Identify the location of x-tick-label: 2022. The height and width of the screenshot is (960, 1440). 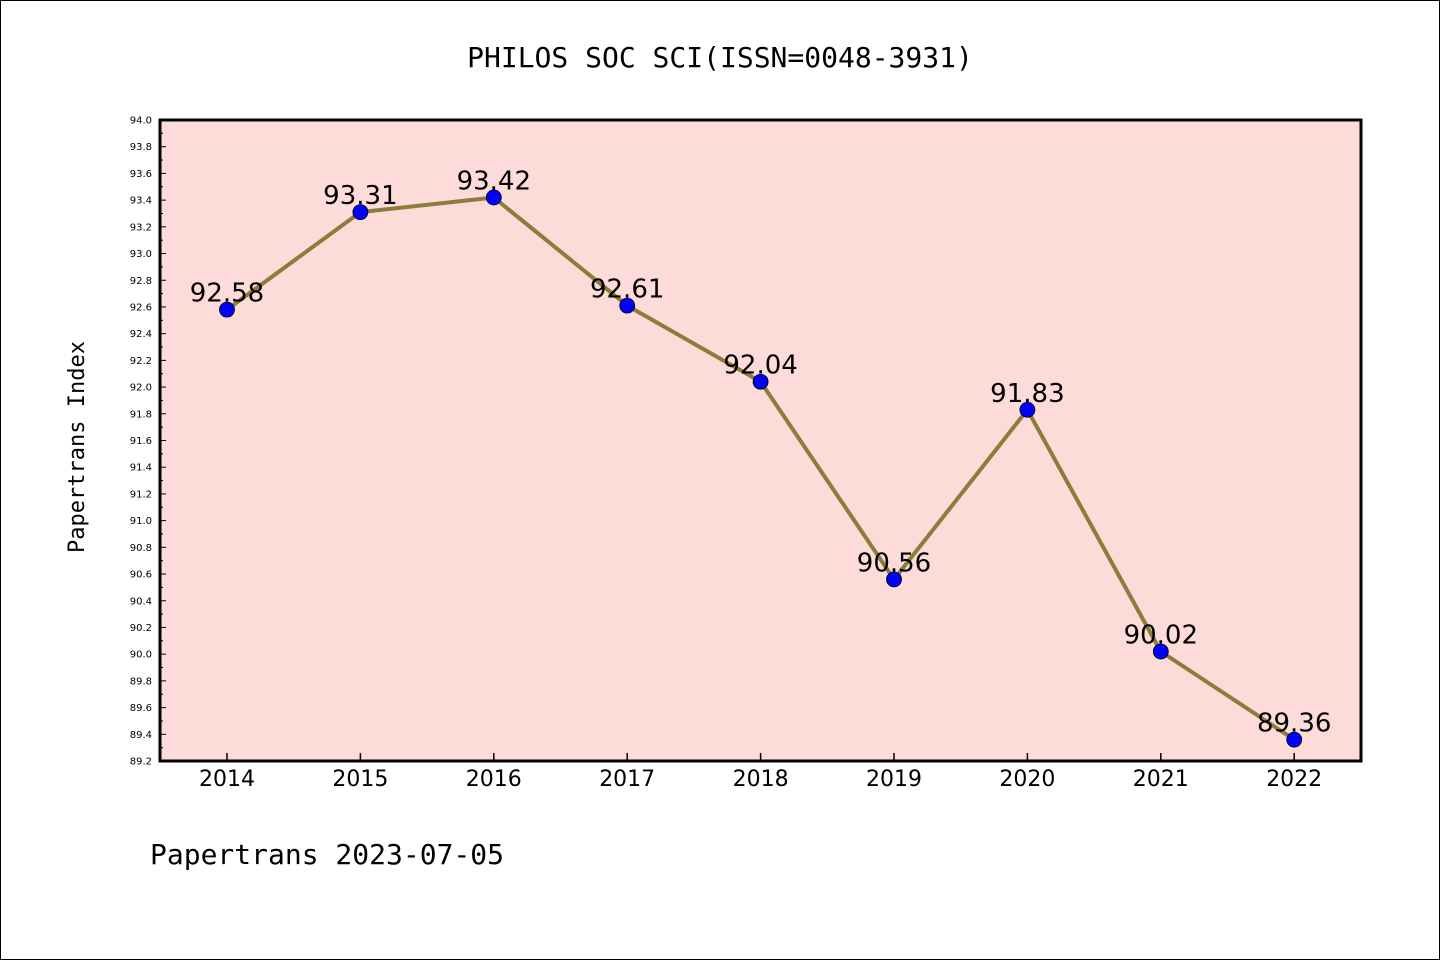
(1294, 779).